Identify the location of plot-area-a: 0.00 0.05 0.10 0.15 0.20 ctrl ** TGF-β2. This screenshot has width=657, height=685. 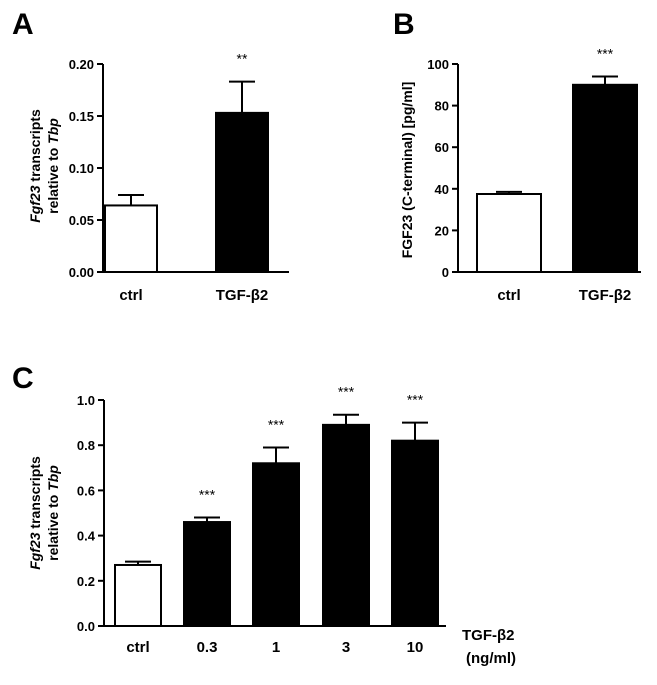
(179, 177).